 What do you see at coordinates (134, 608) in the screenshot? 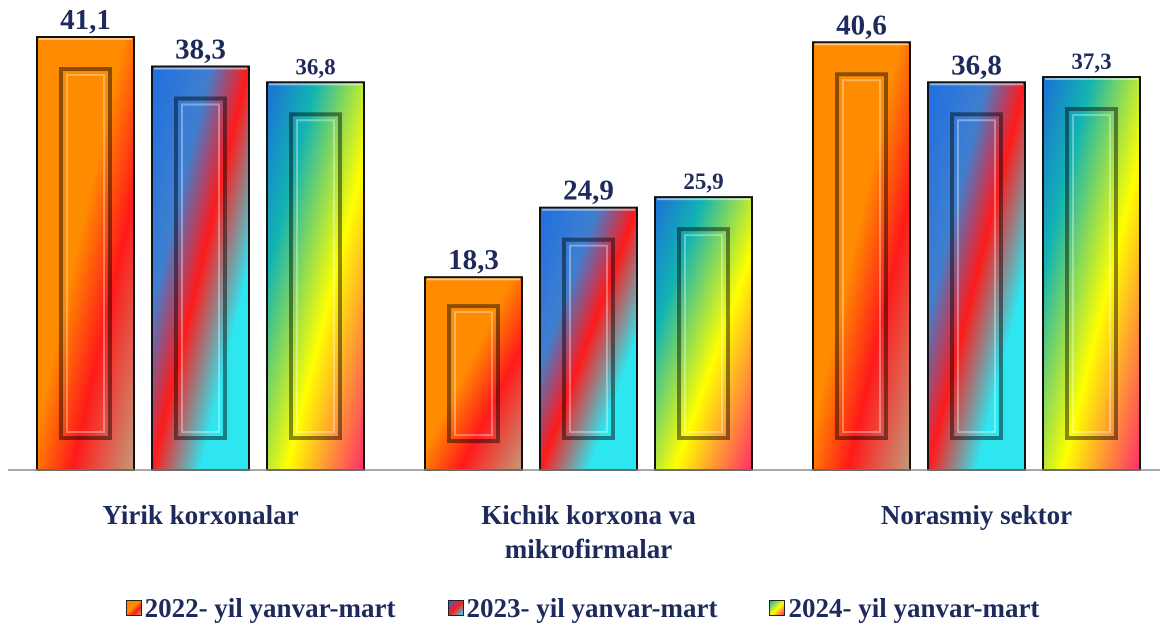
I see `legend-swatch-2022` at bounding box center [134, 608].